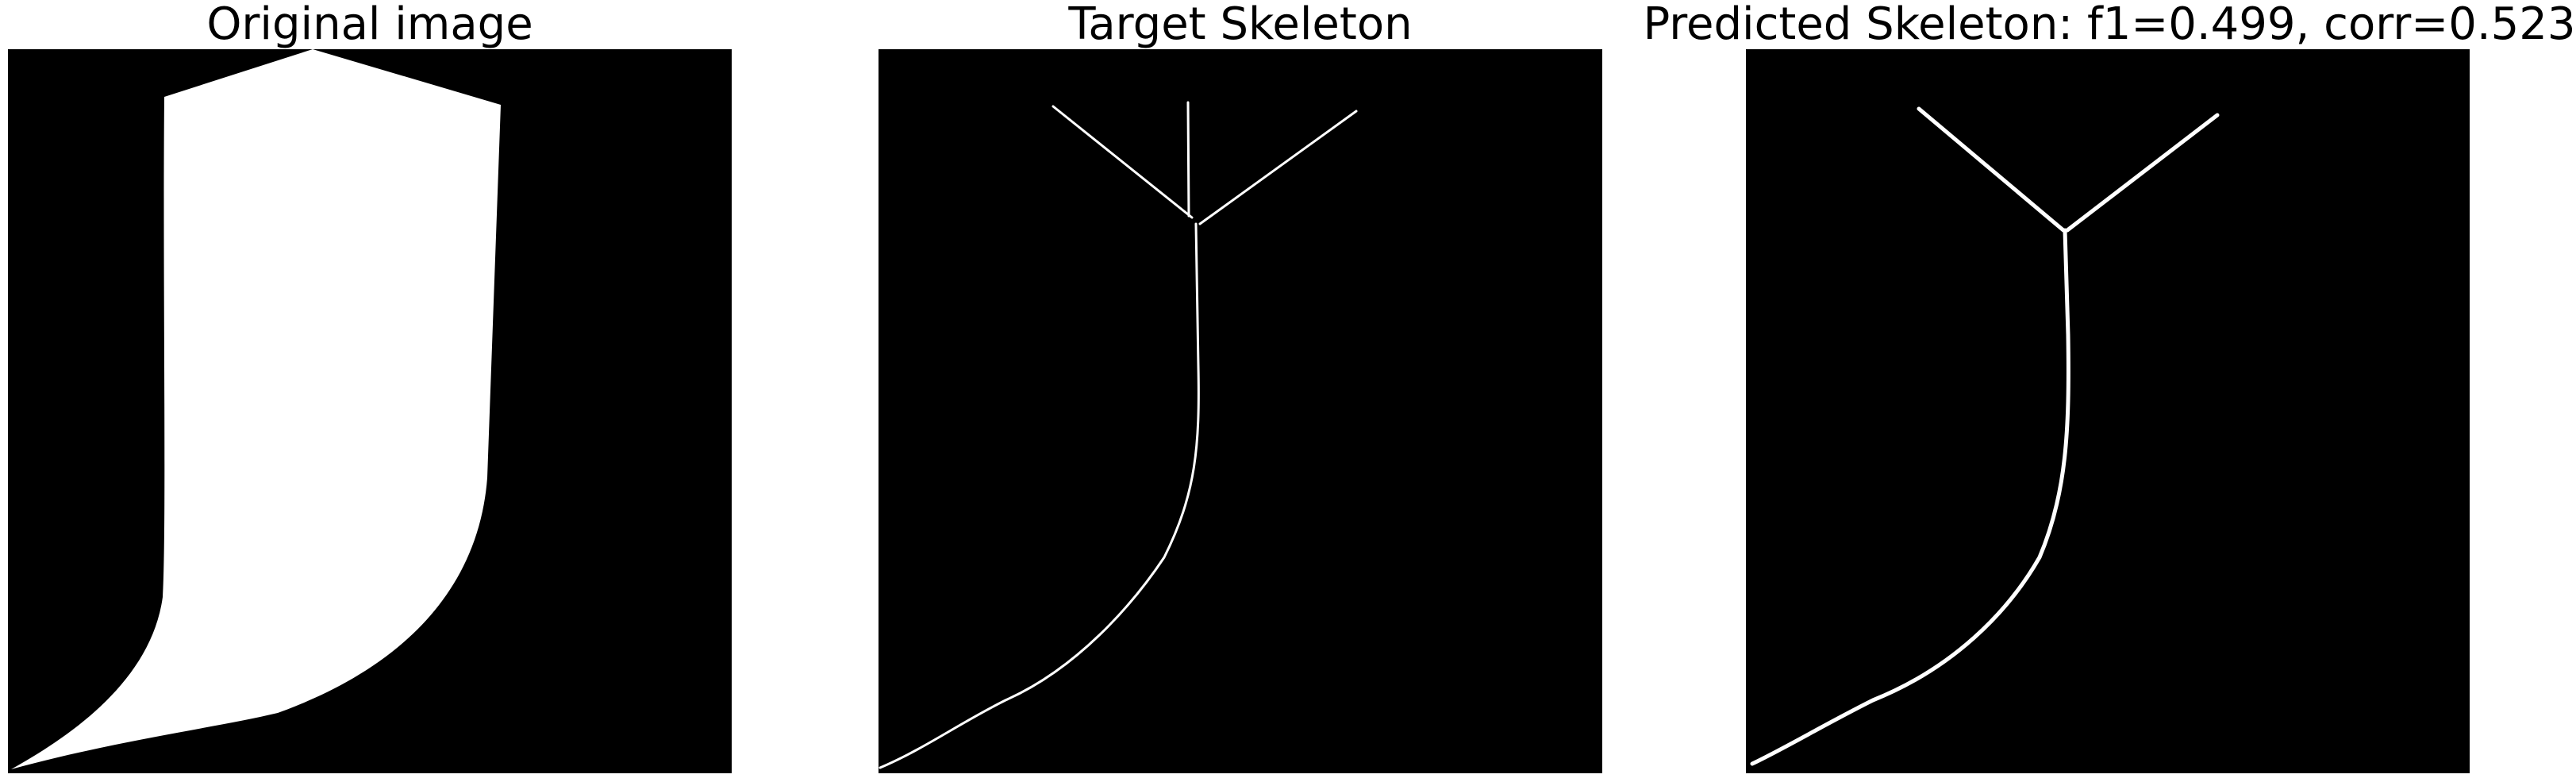  I want to click on panel-title-predicted: Predicted Skeleton: f1=0.499, corr=0.523, so click(2109, 25).